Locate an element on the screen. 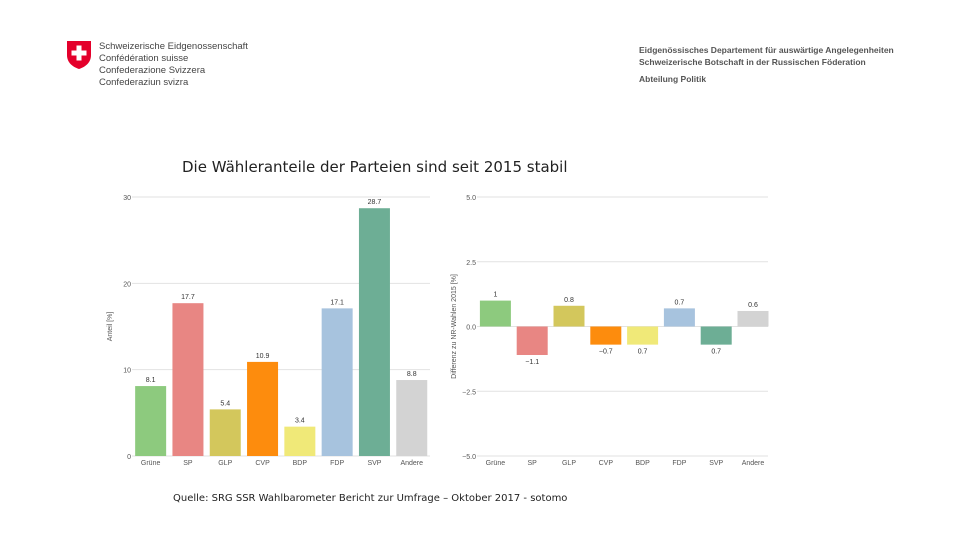 The image size is (960, 540). left-chart-value-label: 10.9 is located at coordinates (263, 356).